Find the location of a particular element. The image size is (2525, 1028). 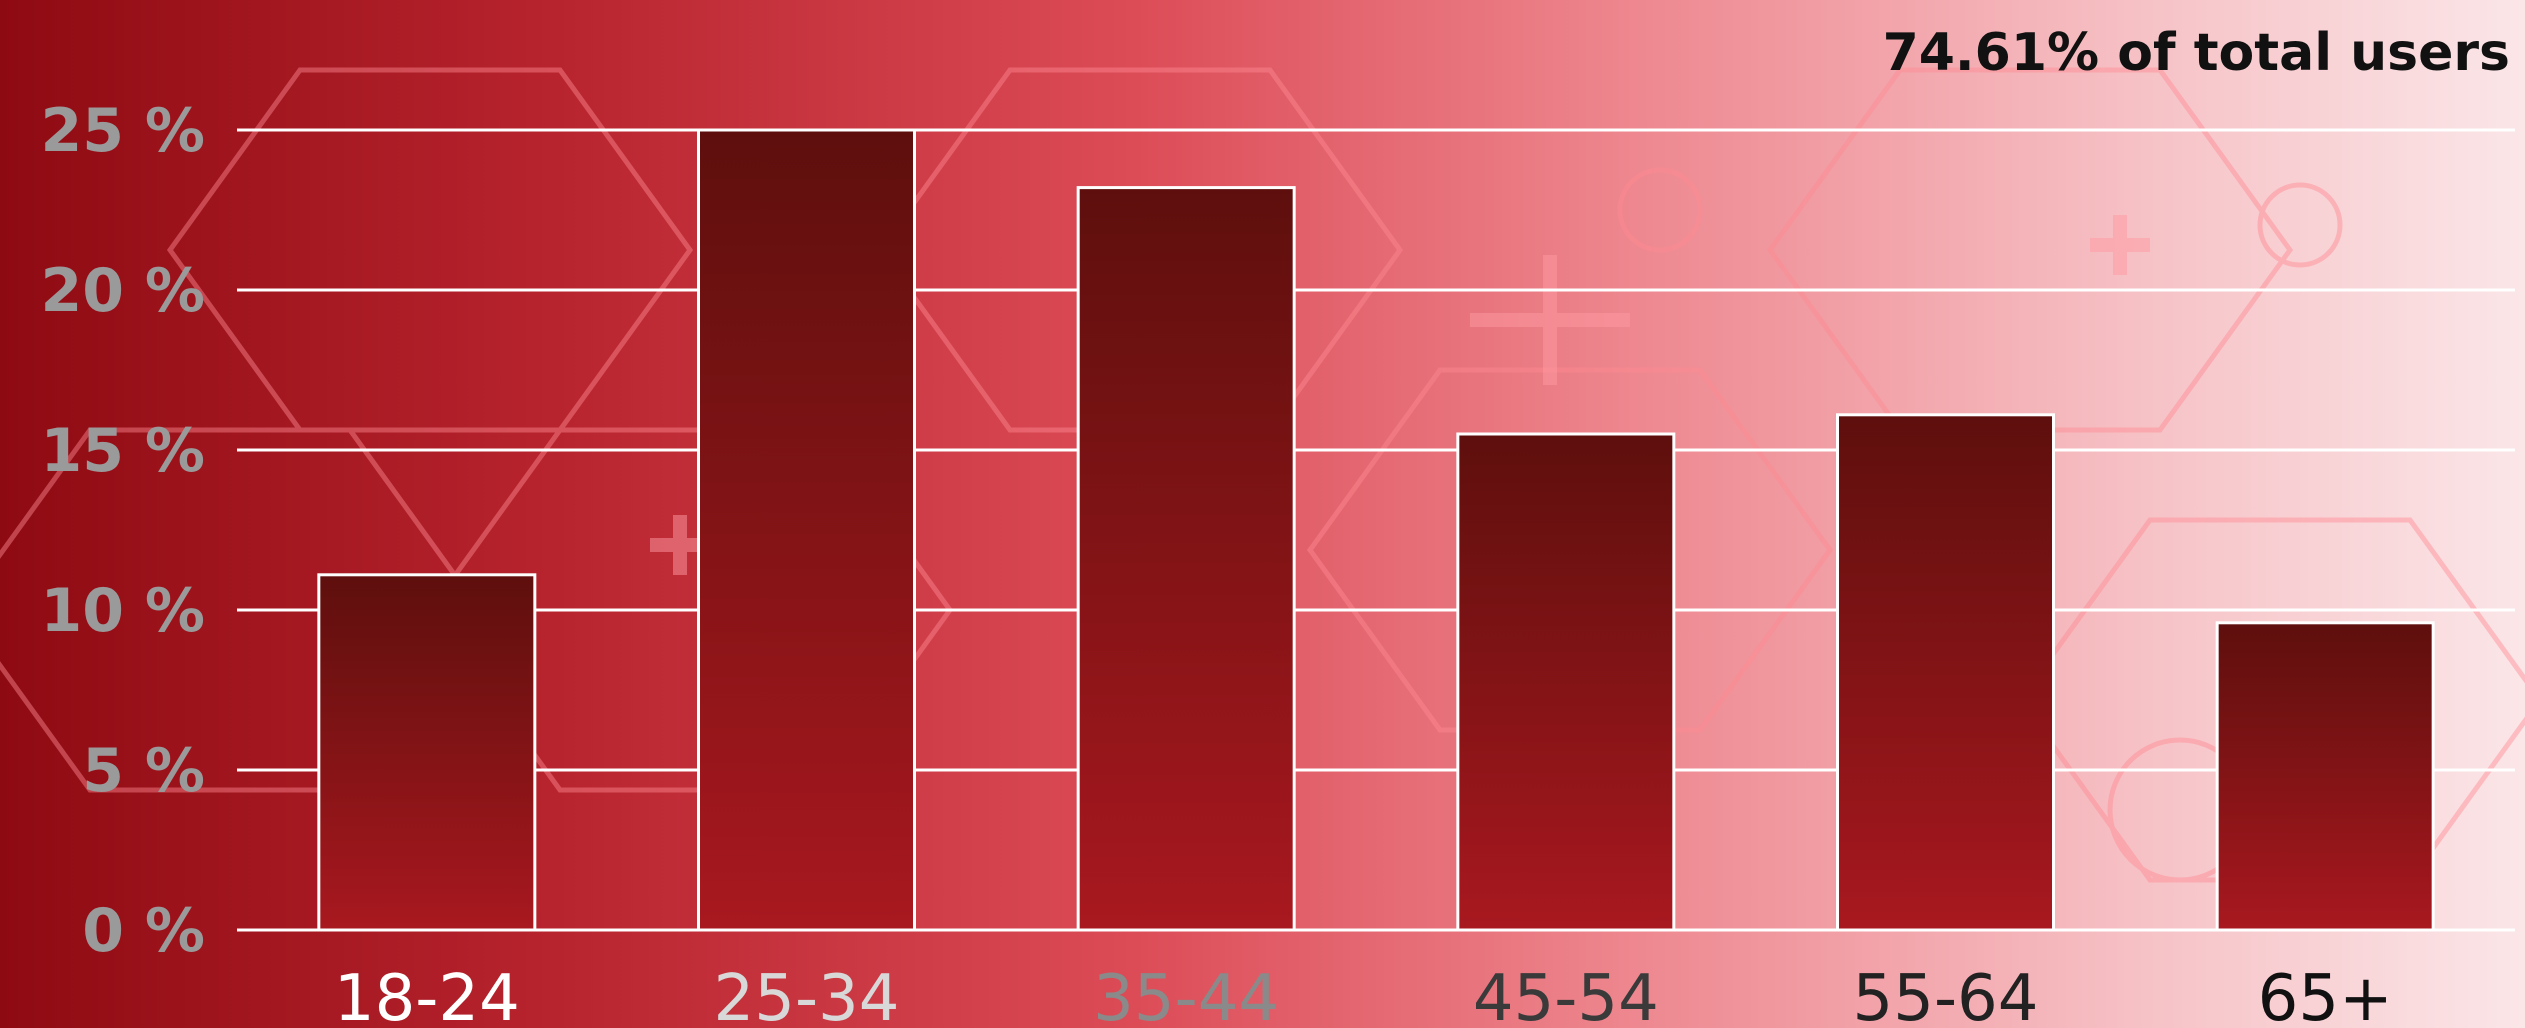

x-tick-label: 35-44 is located at coordinates (1186, 995).